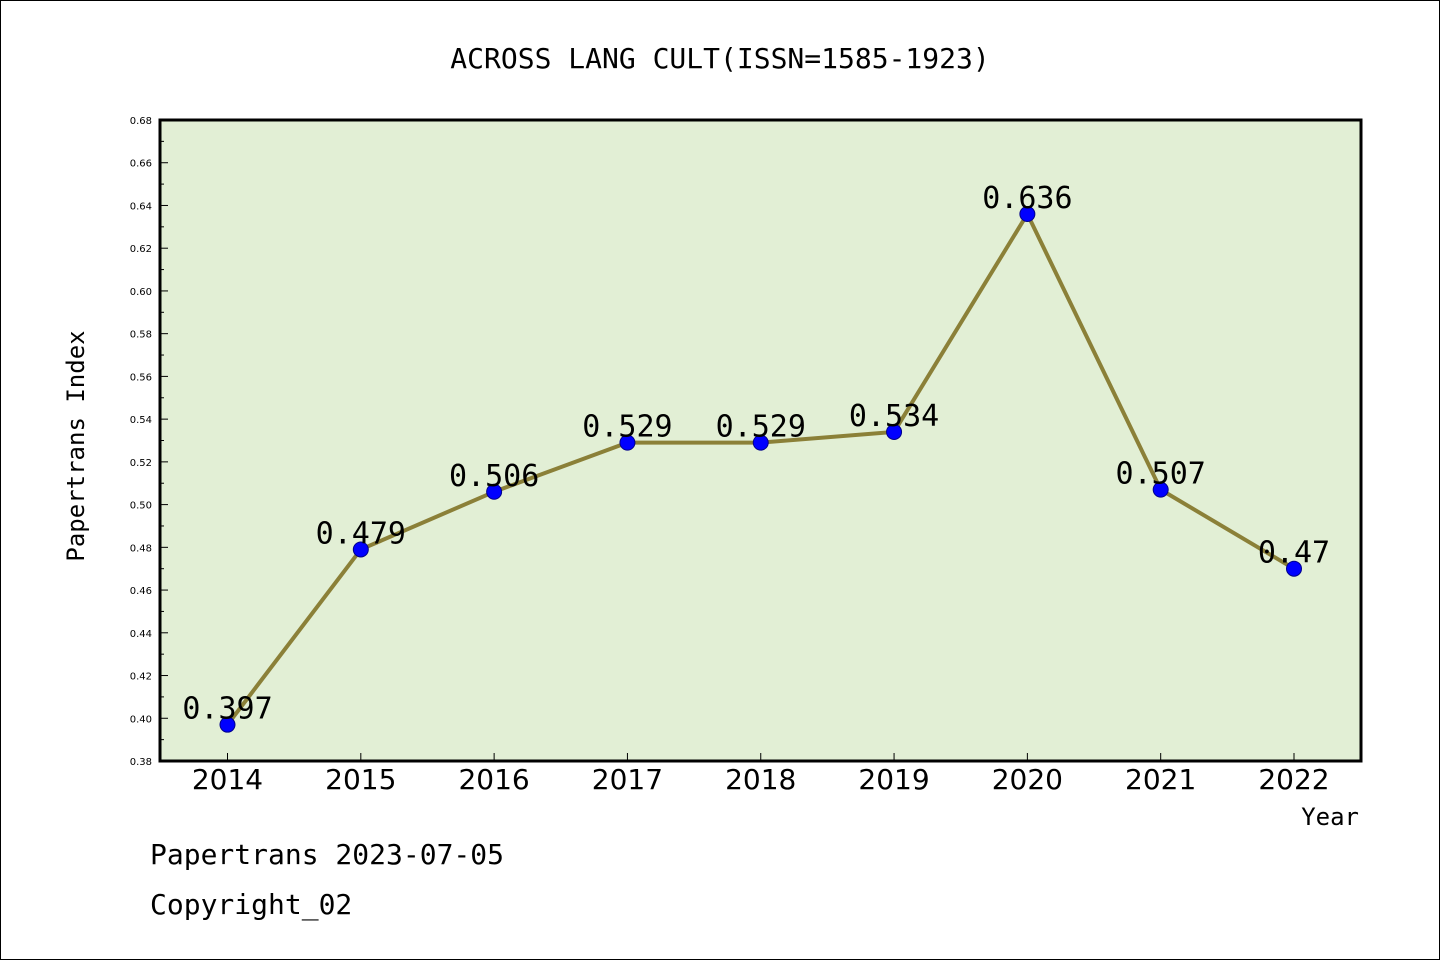 Image resolution: width=1440 pixels, height=960 pixels. I want to click on y-axis-label: Papertrans Index, so click(76, 445).